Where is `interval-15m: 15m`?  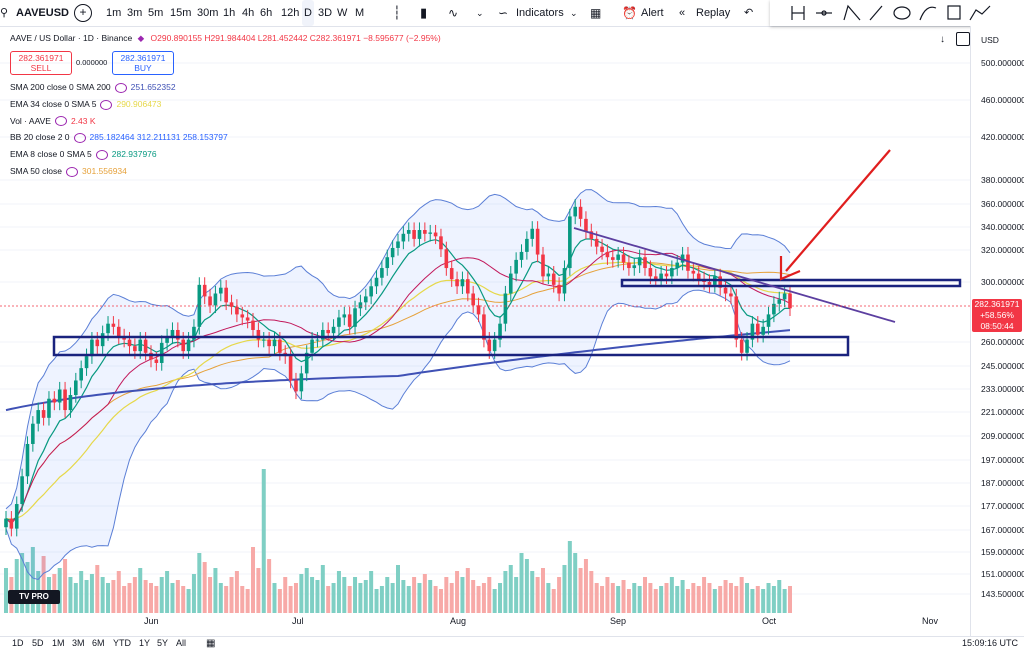 interval-15m: 15m is located at coordinates (181, 13).